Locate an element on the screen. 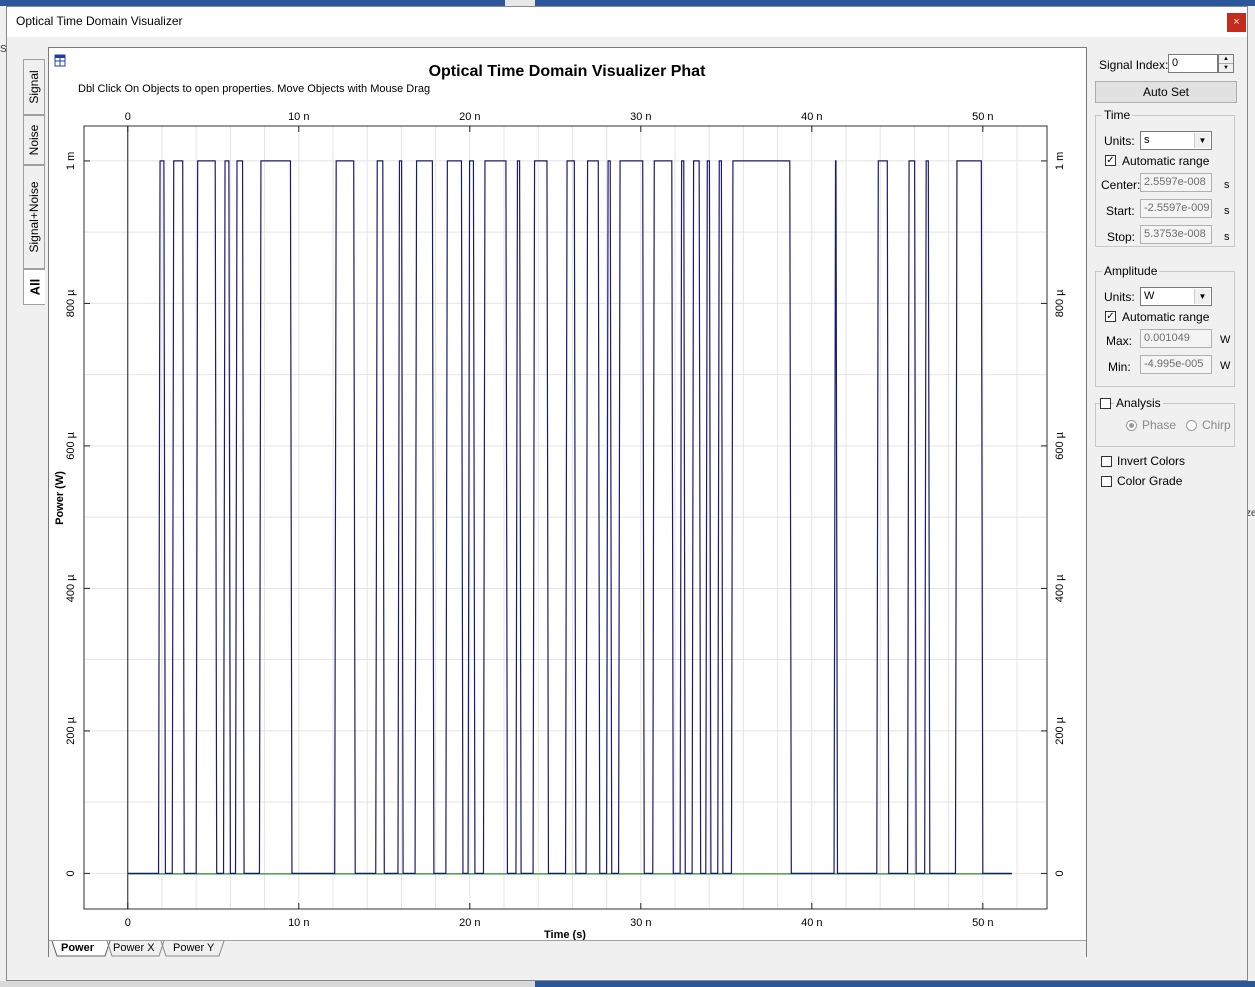 The image size is (1255, 987). color-grade-label: Color Grade is located at coordinates (1150, 481).